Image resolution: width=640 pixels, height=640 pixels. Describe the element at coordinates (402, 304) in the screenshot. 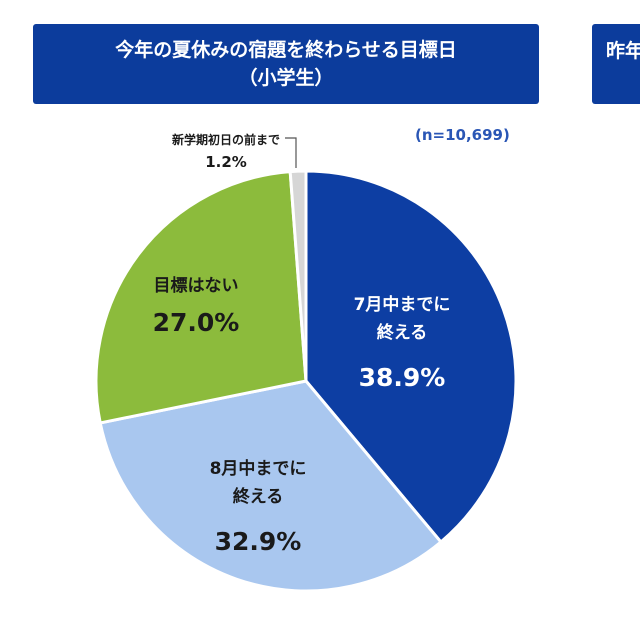

I see `slice-label-0-line-0: 7月中までに` at that location.